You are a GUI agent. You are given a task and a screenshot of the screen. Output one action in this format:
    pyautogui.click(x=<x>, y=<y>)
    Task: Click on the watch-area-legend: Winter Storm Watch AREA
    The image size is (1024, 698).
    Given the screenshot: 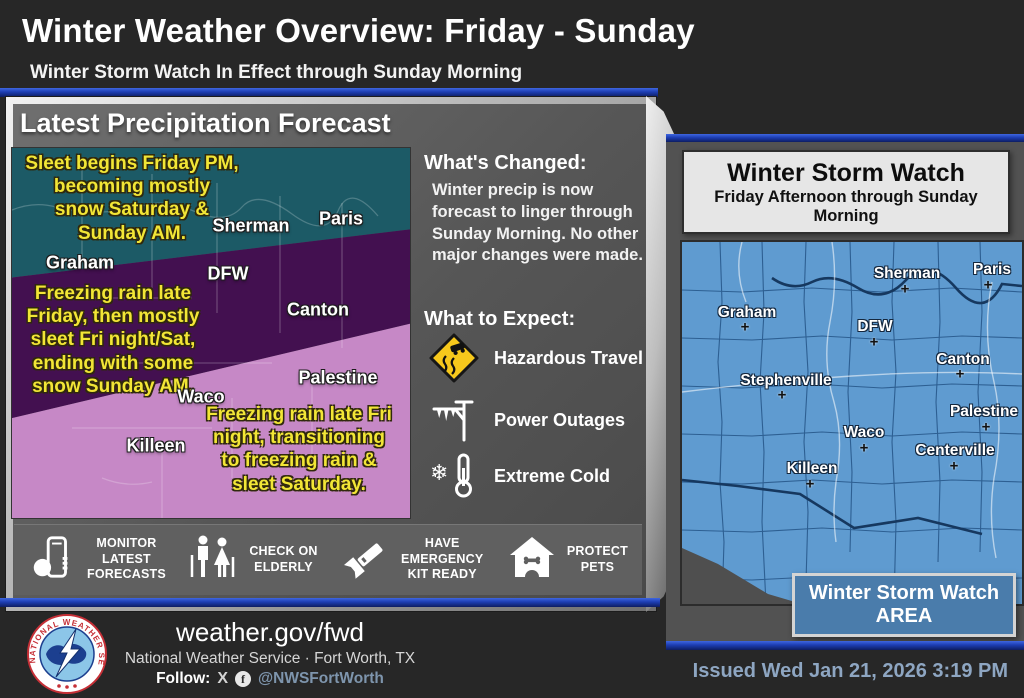 What is the action you would take?
    pyautogui.click(x=904, y=605)
    